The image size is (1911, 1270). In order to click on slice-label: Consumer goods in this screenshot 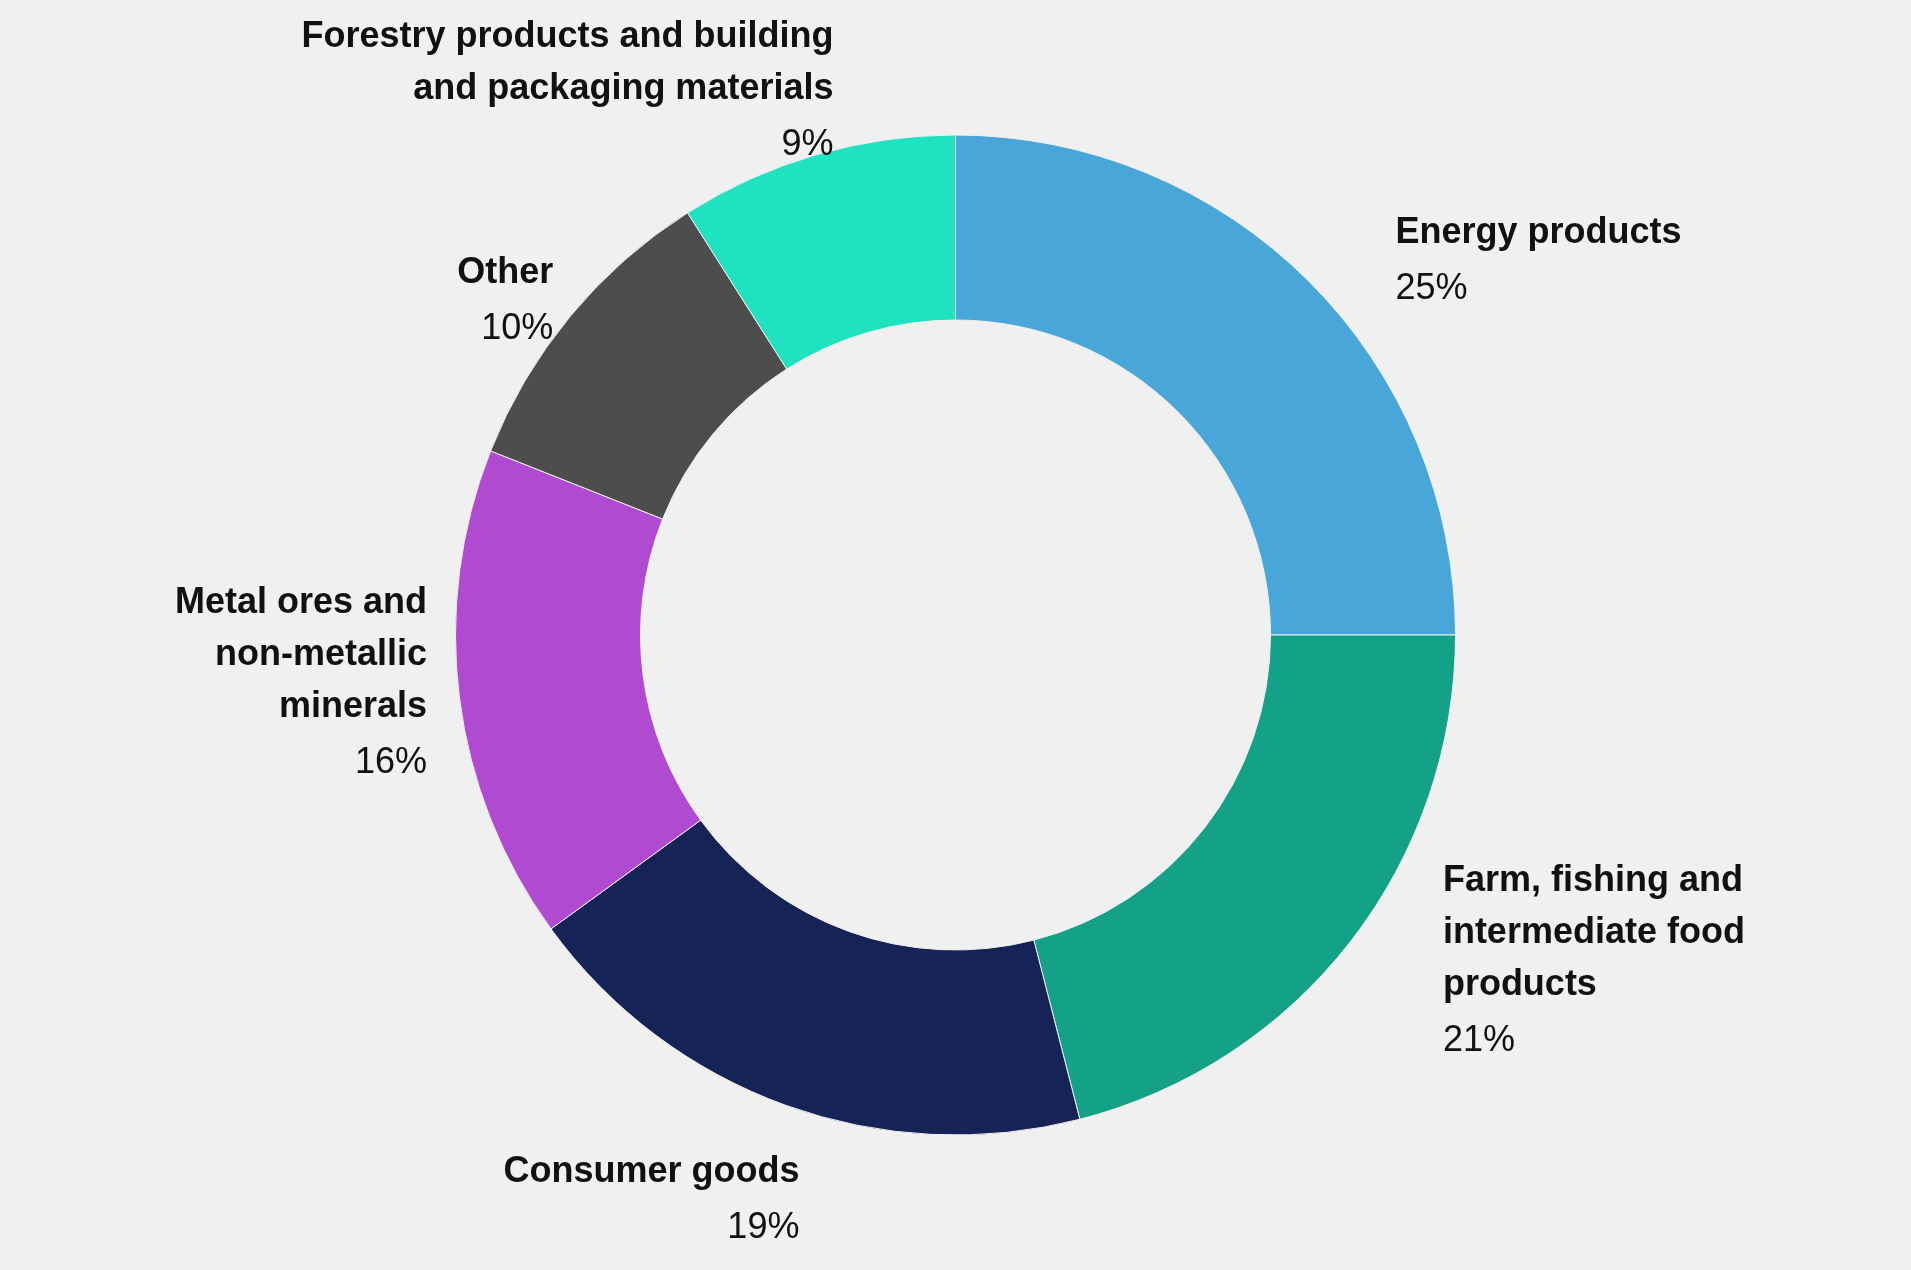, I will do `click(651, 1170)`.